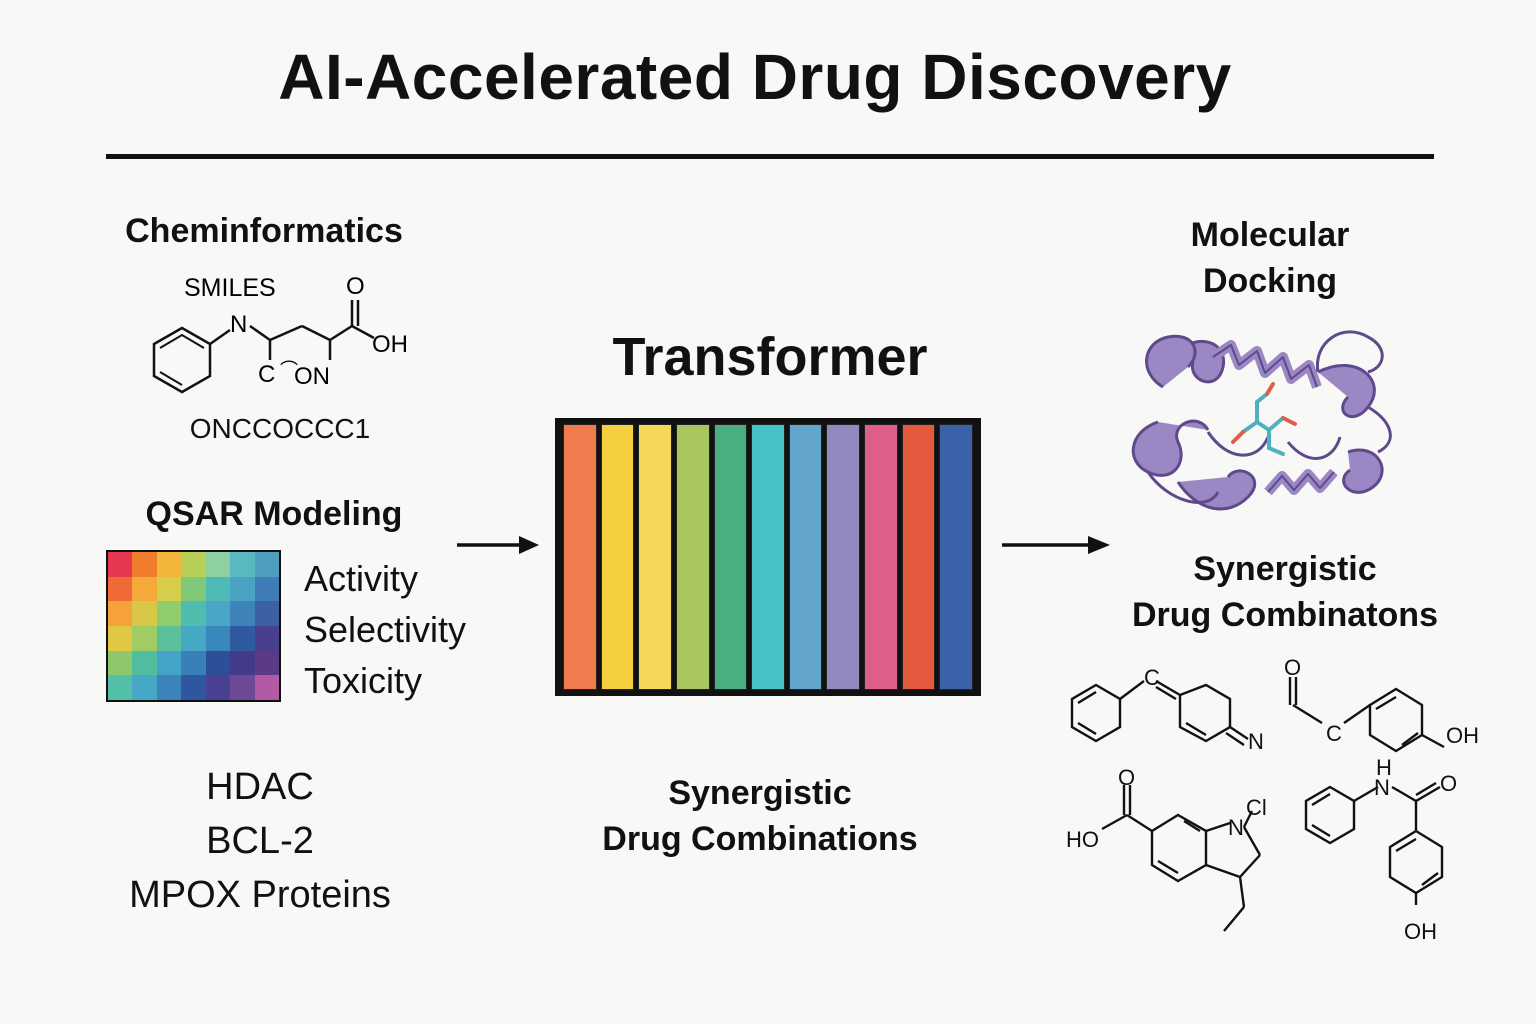 Image resolution: width=1536 pixels, height=1024 pixels. What do you see at coordinates (1270, 258) in the screenshot?
I see `docking-heading: Molecular Docking` at bounding box center [1270, 258].